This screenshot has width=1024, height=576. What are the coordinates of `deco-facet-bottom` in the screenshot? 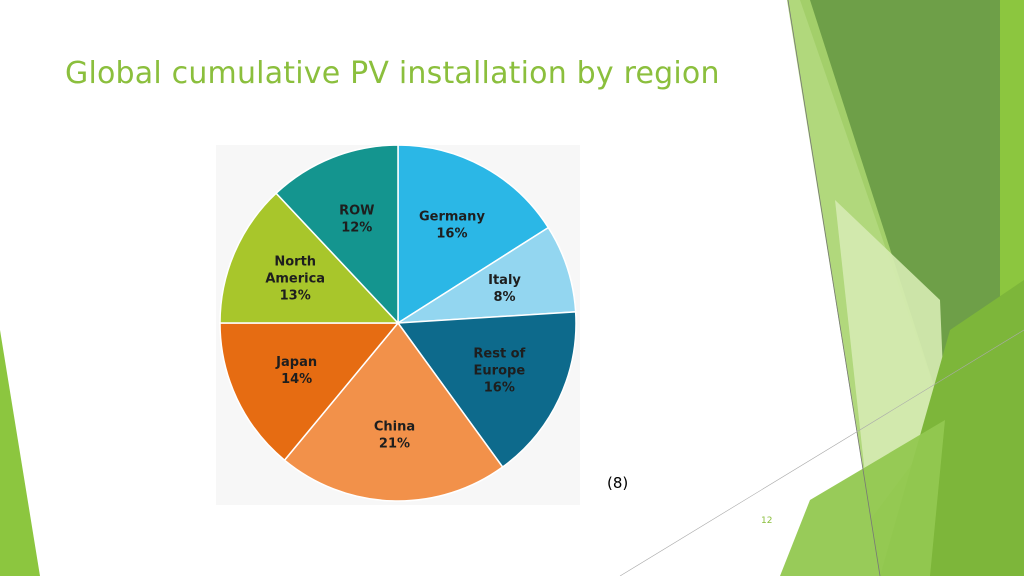 It's located at (862, 498).